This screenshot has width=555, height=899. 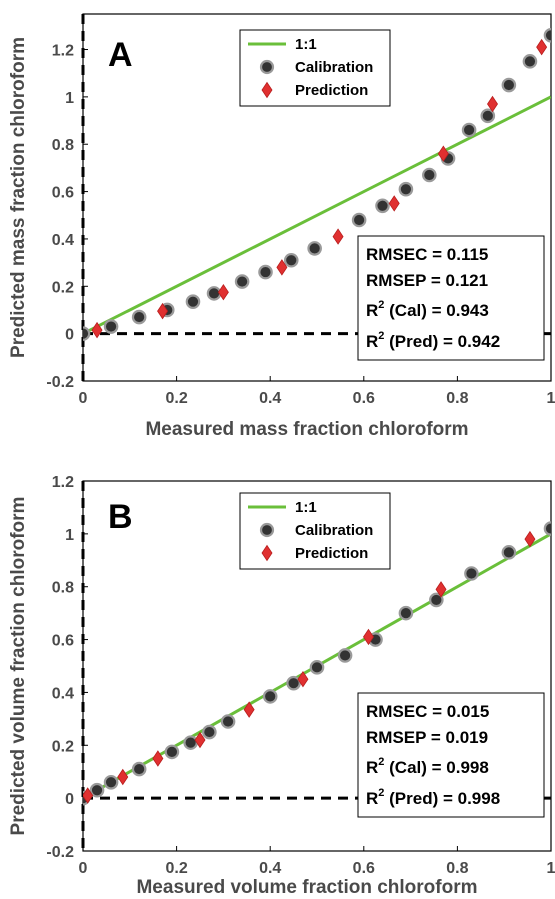 I want to click on stats-value: (Pred) = 0.998, so click(x=442, y=798).